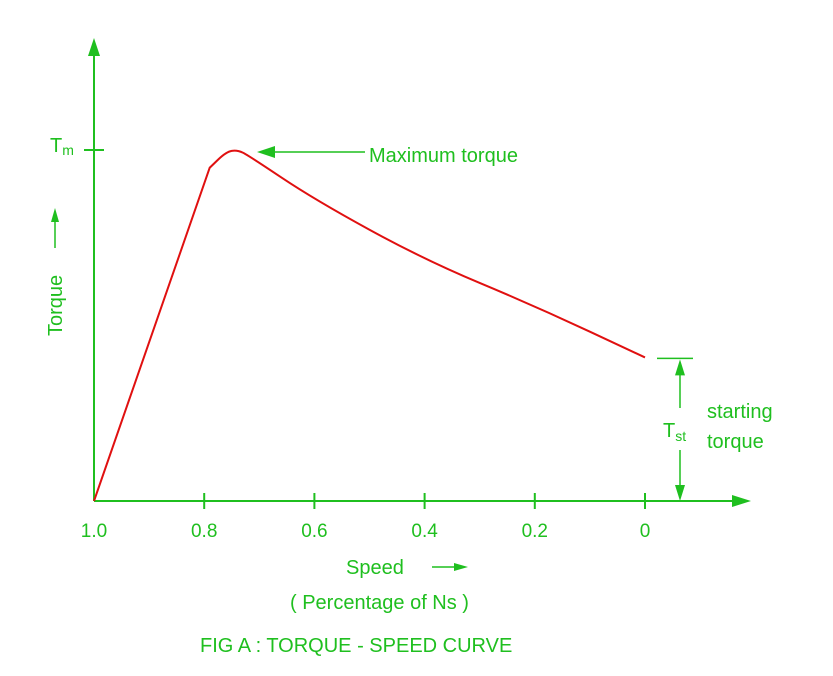 The image size is (833, 676). What do you see at coordinates (379, 603) in the screenshot?
I see `x-axis-note: ( Percentage of Ns )` at bounding box center [379, 603].